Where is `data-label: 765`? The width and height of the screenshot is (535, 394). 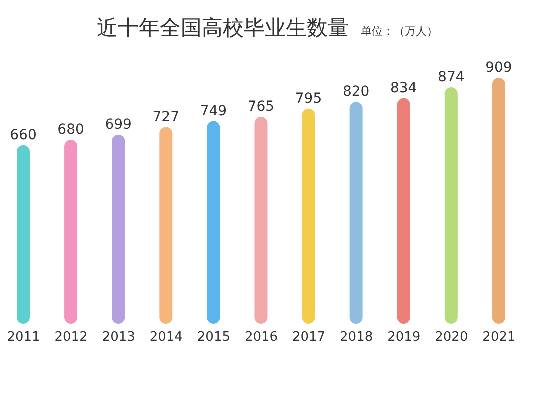 data-label: 765 is located at coordinates (261, 106).